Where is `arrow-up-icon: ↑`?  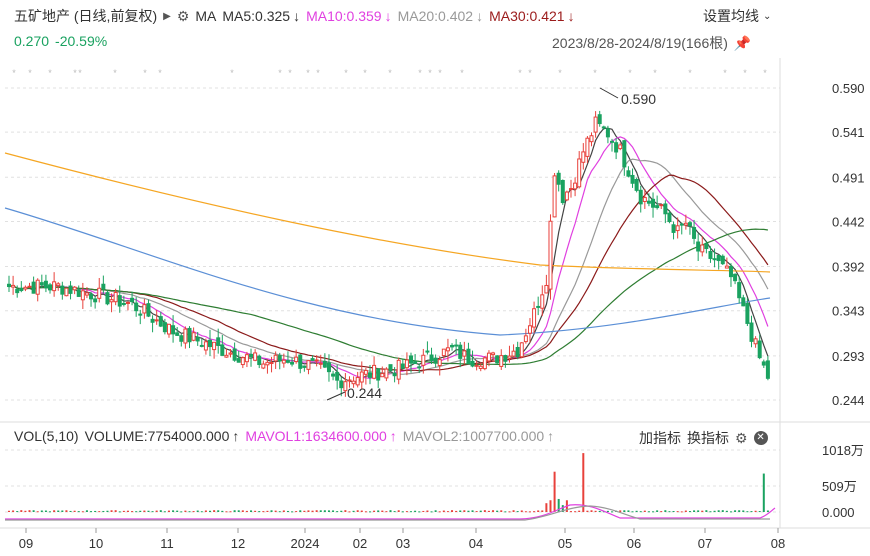
arrow-up-icon: ↑ is located at coordinates (393, 436).